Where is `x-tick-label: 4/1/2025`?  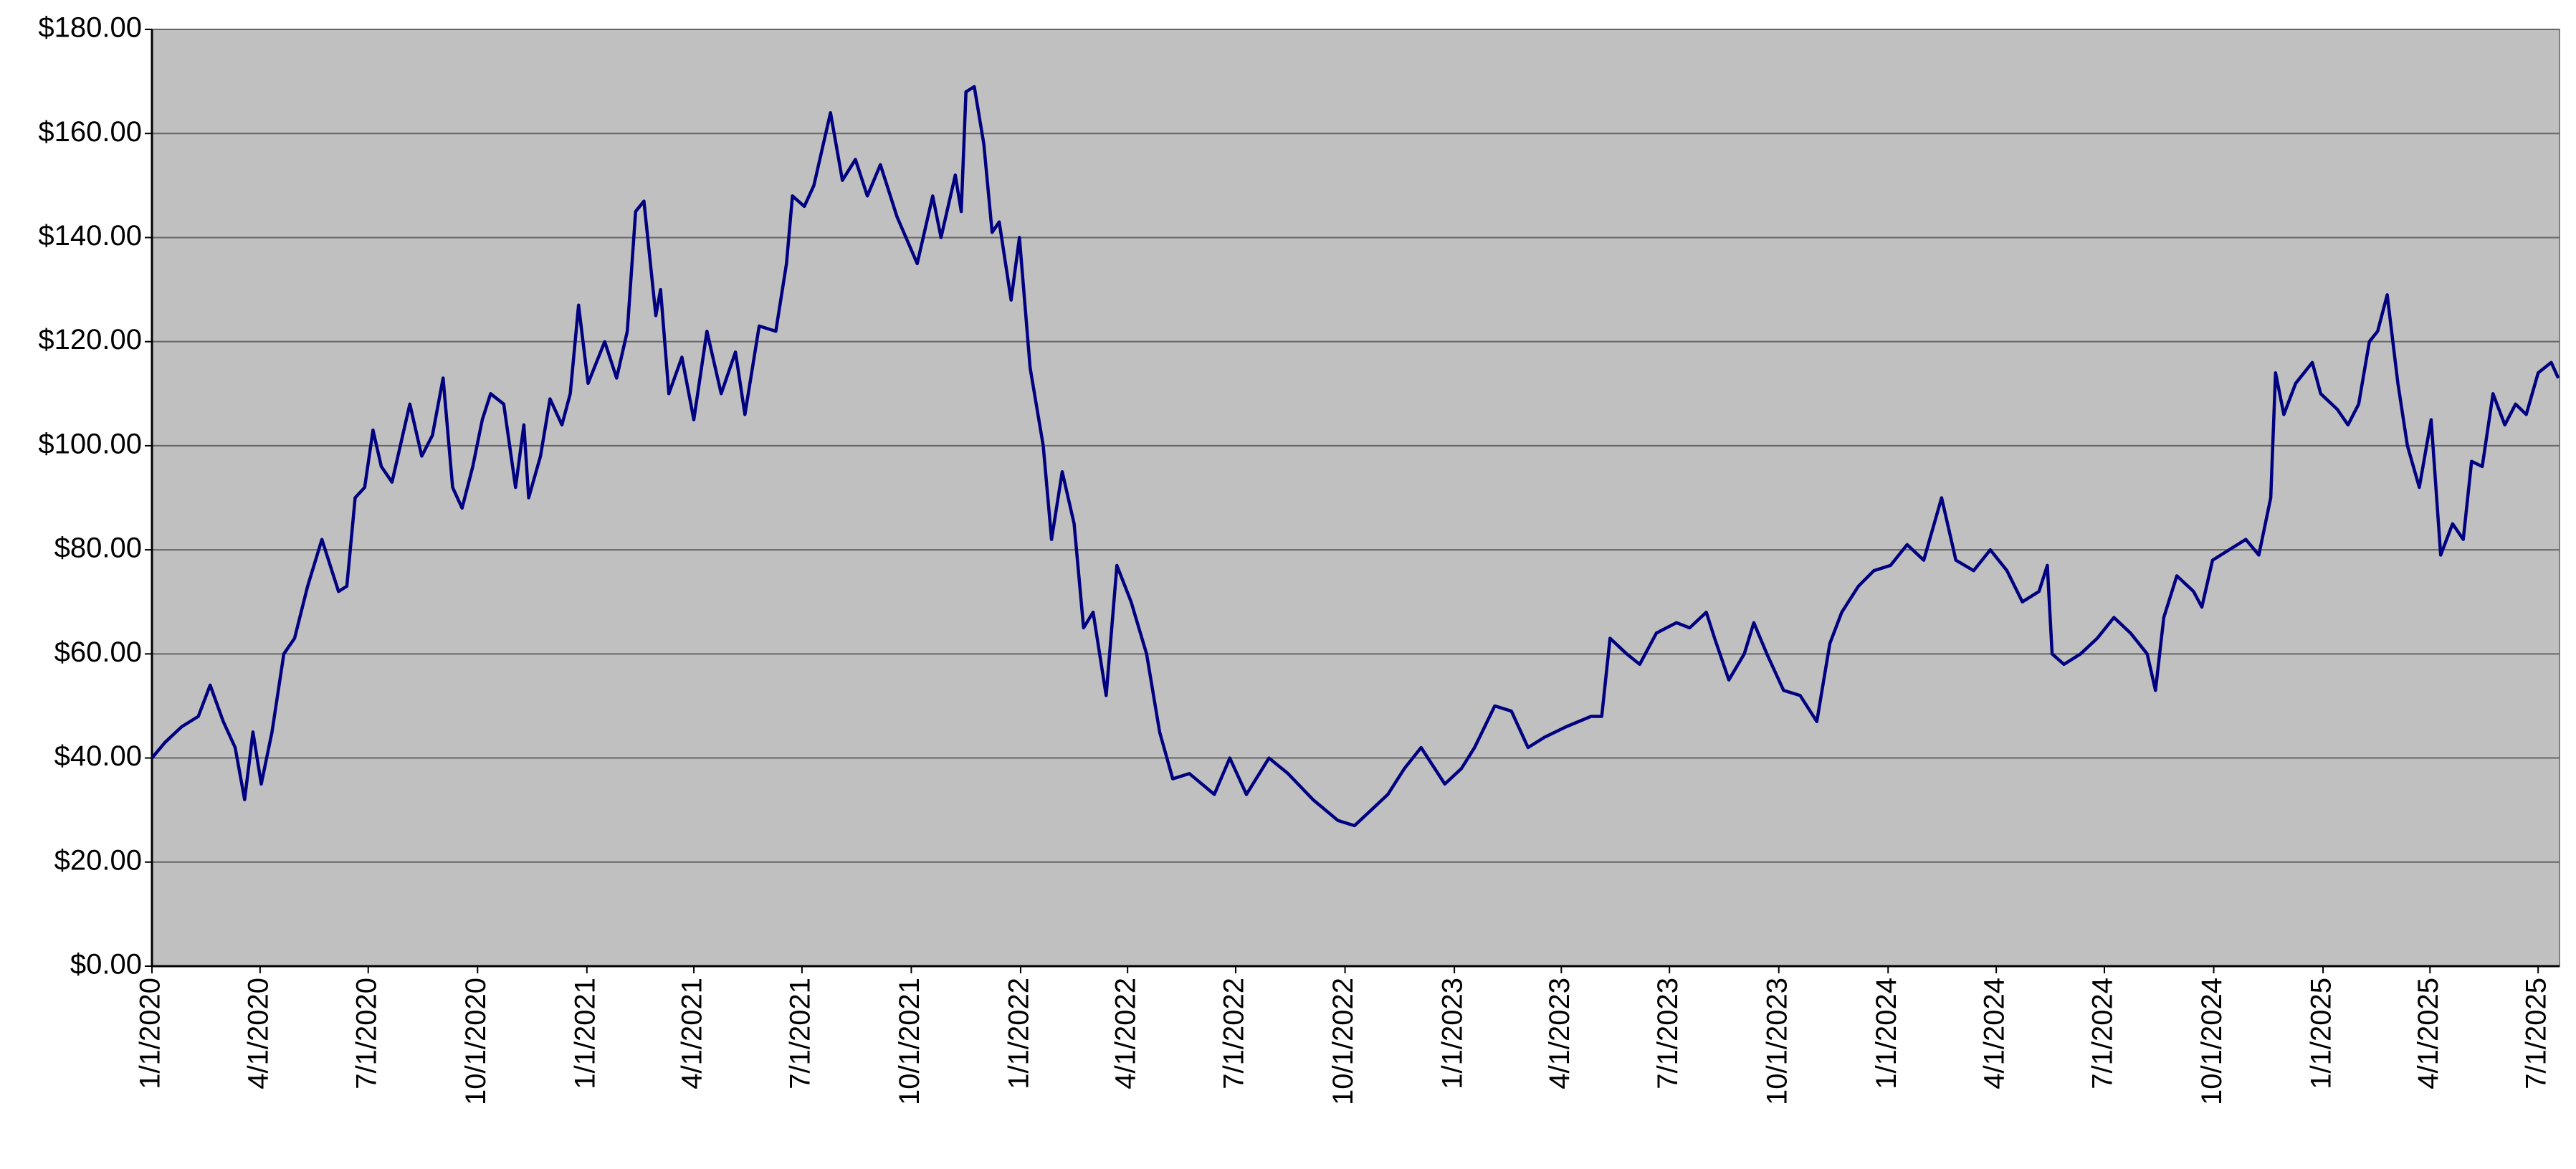 x-tick-label: 4/1/2025 is located at coordinates (2428, 1033).